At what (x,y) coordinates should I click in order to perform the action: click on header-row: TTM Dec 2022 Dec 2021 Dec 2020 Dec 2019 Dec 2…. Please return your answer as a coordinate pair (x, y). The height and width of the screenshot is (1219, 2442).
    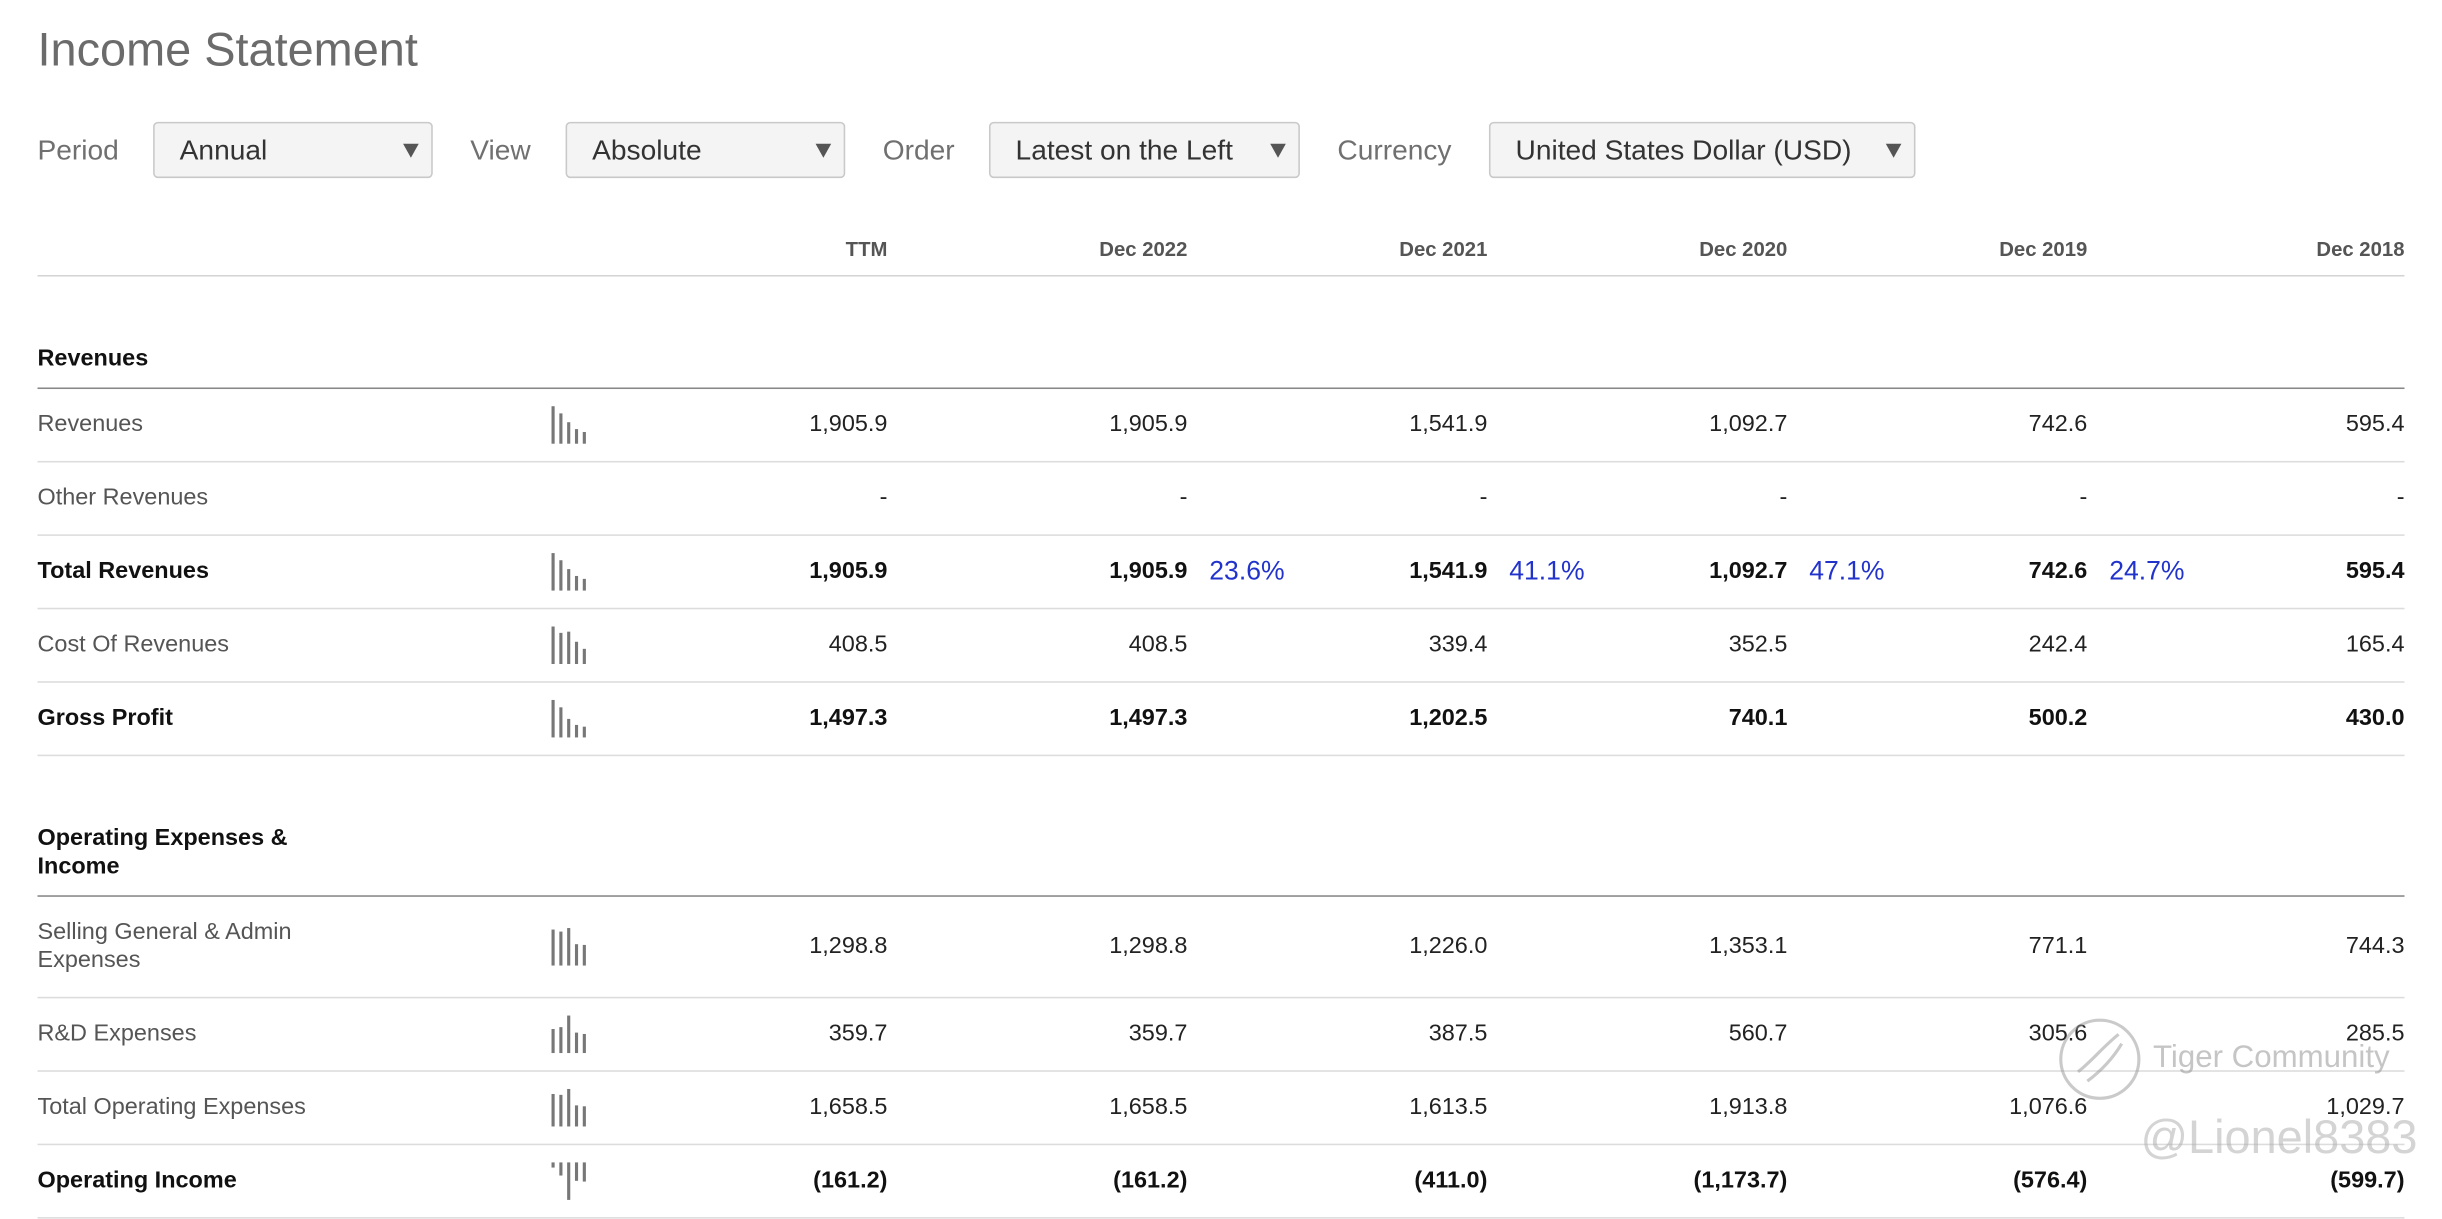
    Looking at the image, I should click on (1221, 254).